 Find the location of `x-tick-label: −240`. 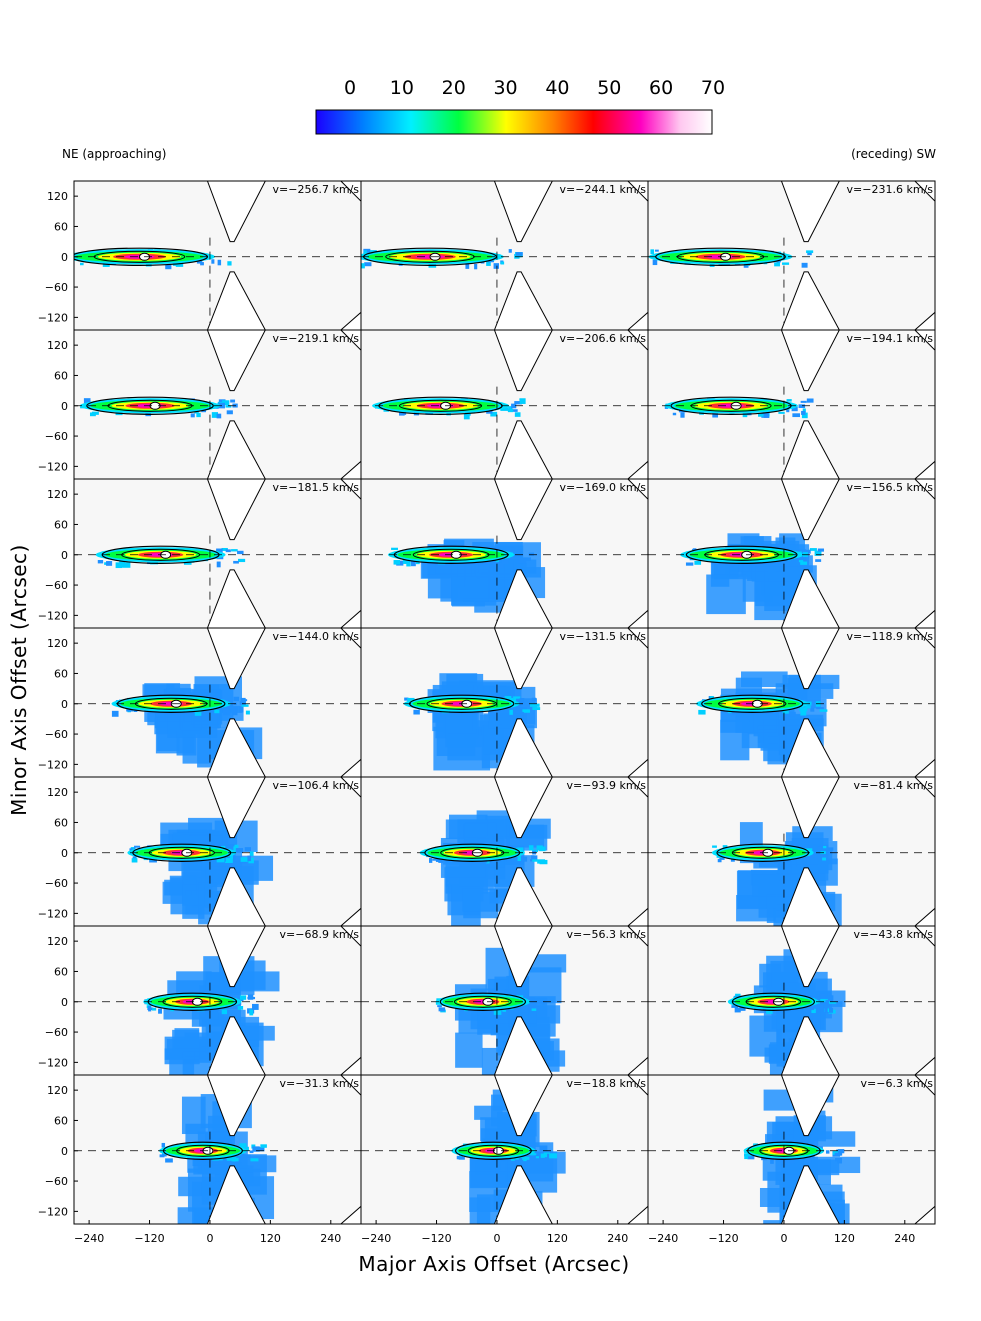

x-tick-label: −240 is located at coordinates (663, 1238).